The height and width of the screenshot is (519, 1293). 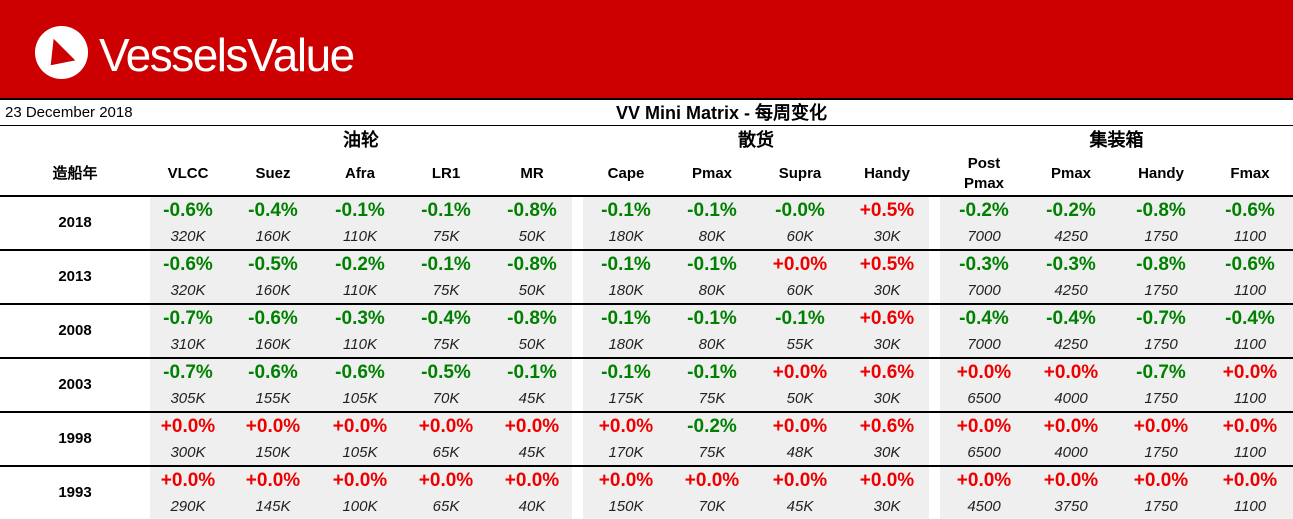 I want to click on build-year: 2003, so click(x=75, y=384).